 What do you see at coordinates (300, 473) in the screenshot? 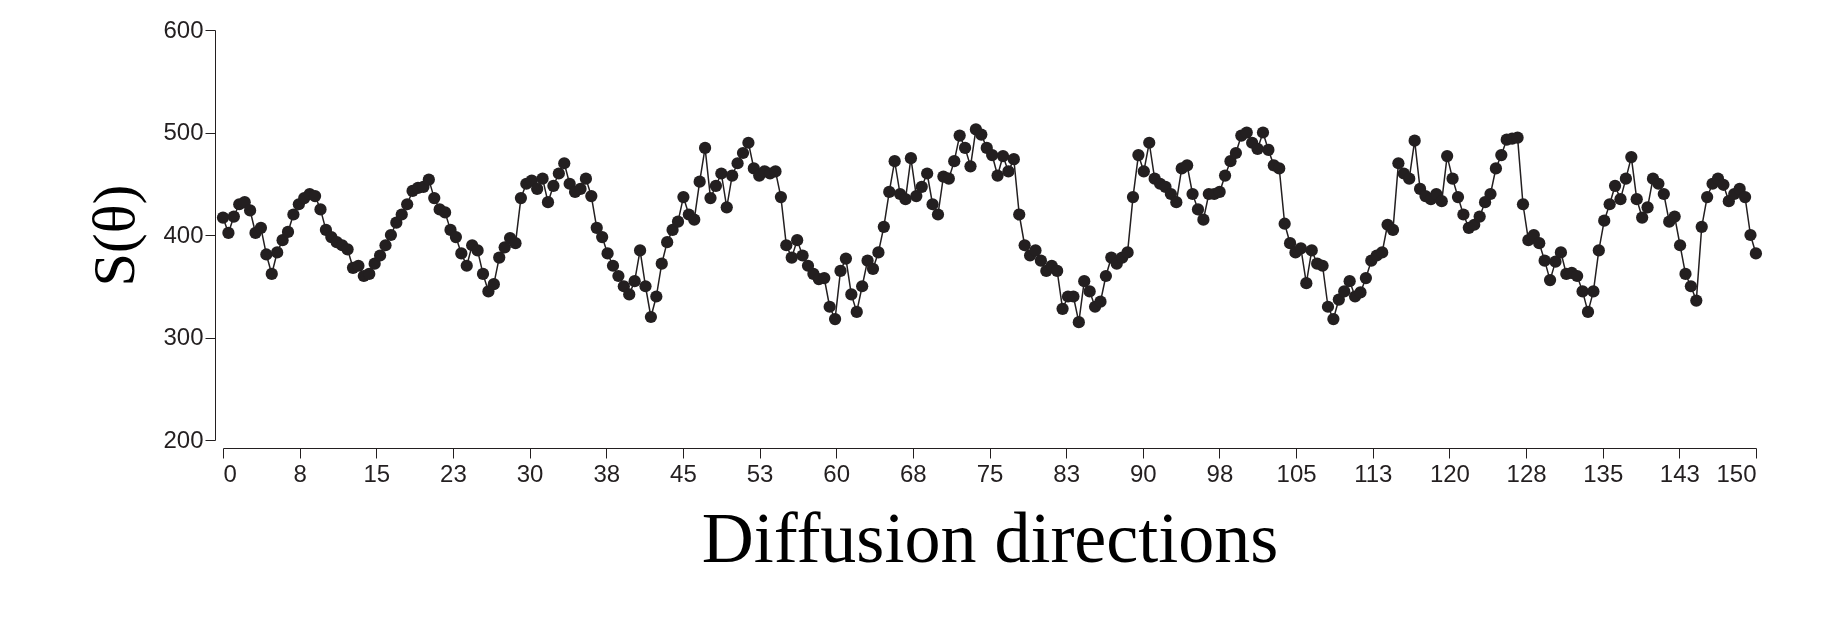
I see `x-tick-label: 8` at bounding box center [300, 473].